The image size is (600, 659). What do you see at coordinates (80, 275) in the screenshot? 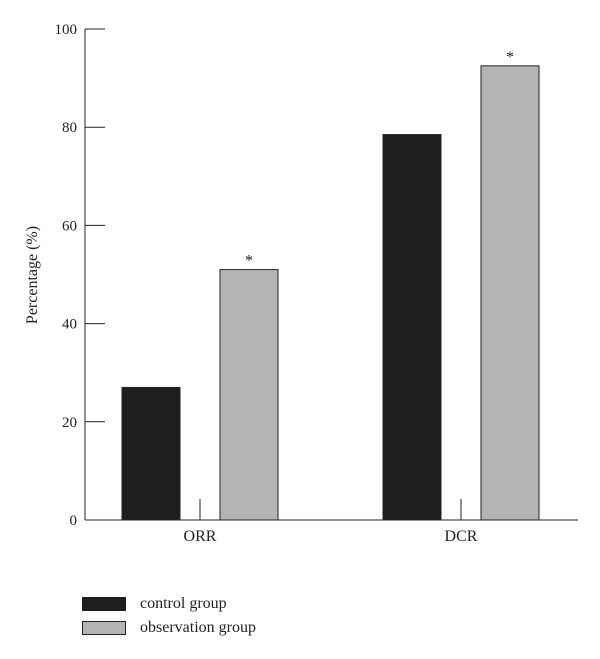
I see `y-axis: 0 20 40 60 80 100` at bounding box center [80, 275].